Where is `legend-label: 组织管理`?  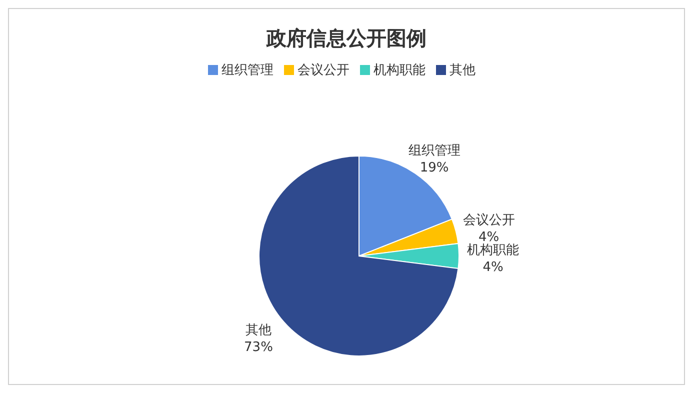 legend-label: 组织管理 is located at coordinates (248, 70).